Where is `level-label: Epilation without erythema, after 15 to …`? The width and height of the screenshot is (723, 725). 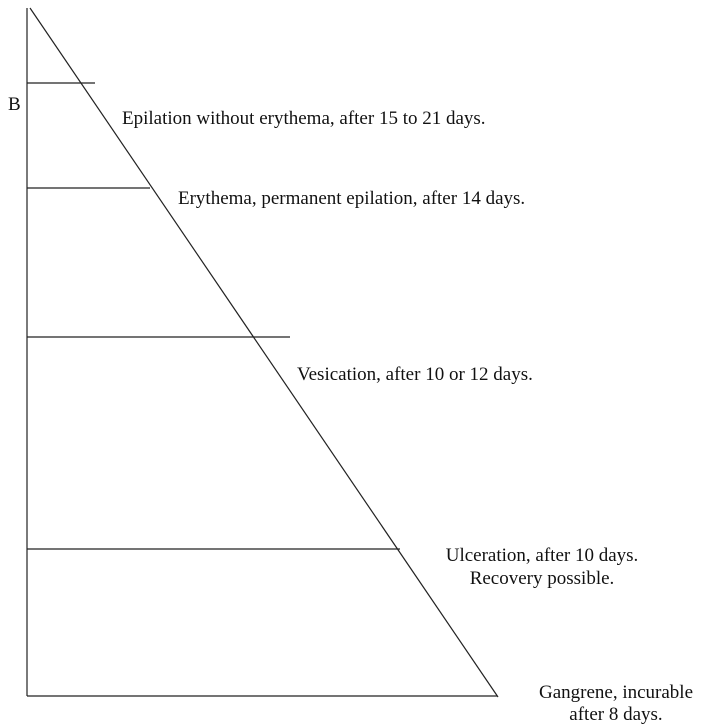
level-label: Epilation without erythema, after 15 to … is located at coordinates (304, 118).